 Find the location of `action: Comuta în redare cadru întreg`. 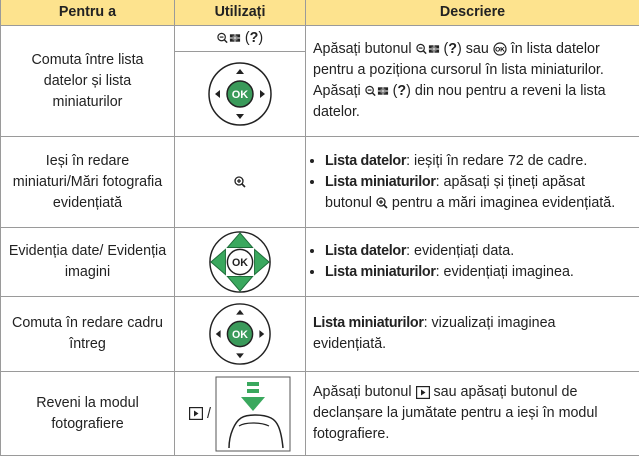

action: Comuta în redare cadru întreg is located at coordinates (88, 334).